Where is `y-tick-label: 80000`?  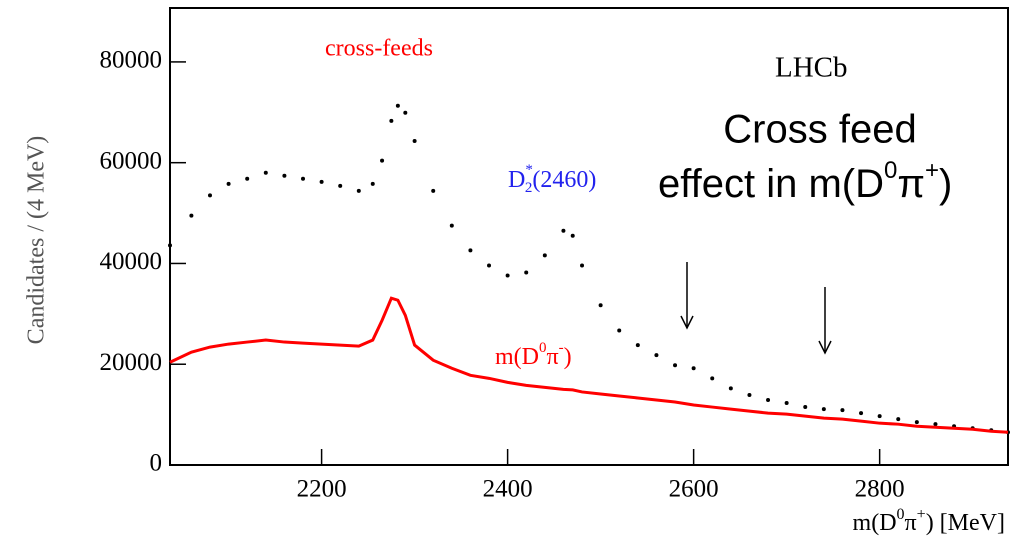
y-tick-label: 80000 is located at coordinates (131, 60).